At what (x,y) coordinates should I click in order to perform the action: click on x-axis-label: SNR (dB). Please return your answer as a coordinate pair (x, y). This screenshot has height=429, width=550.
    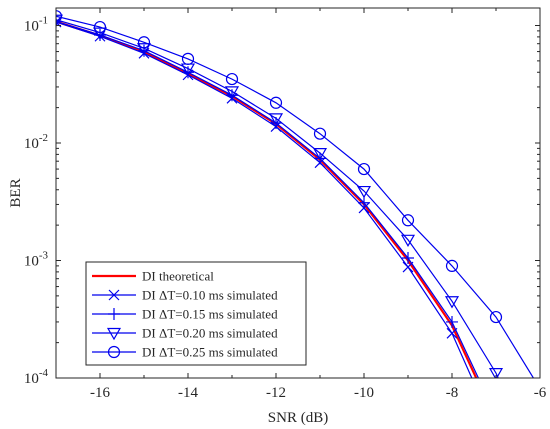
    Looking at the image, I should click on (298, 418).